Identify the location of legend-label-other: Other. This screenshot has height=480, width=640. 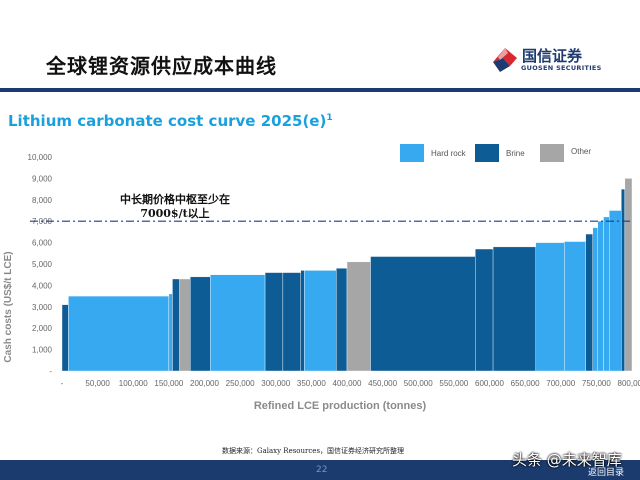
(581, 151).